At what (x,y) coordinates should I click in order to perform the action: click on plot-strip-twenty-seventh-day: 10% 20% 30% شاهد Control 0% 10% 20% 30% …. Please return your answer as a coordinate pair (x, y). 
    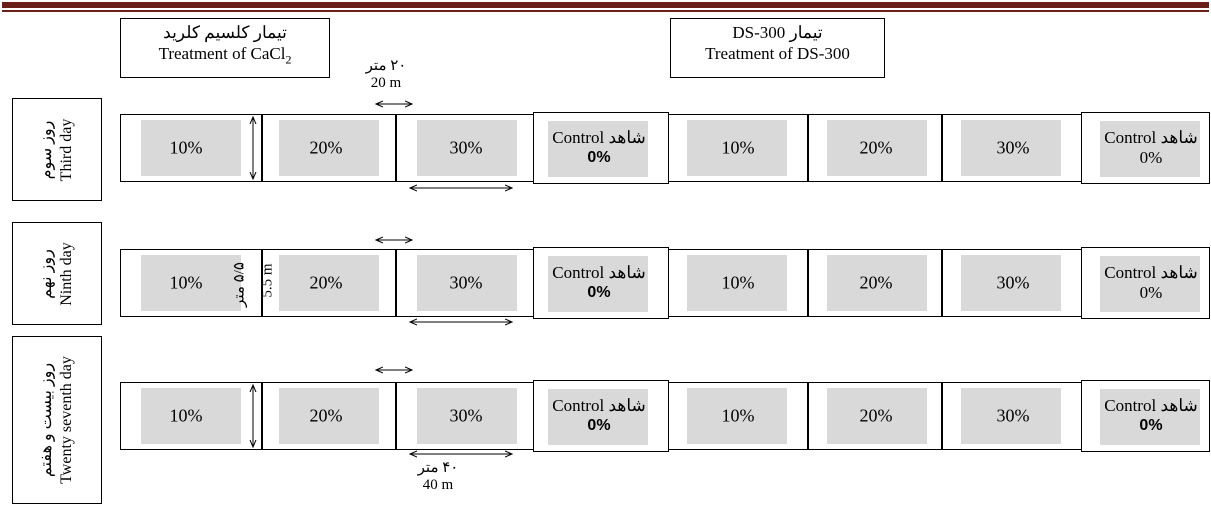
    Looking at the image, I should click on (665, 416).